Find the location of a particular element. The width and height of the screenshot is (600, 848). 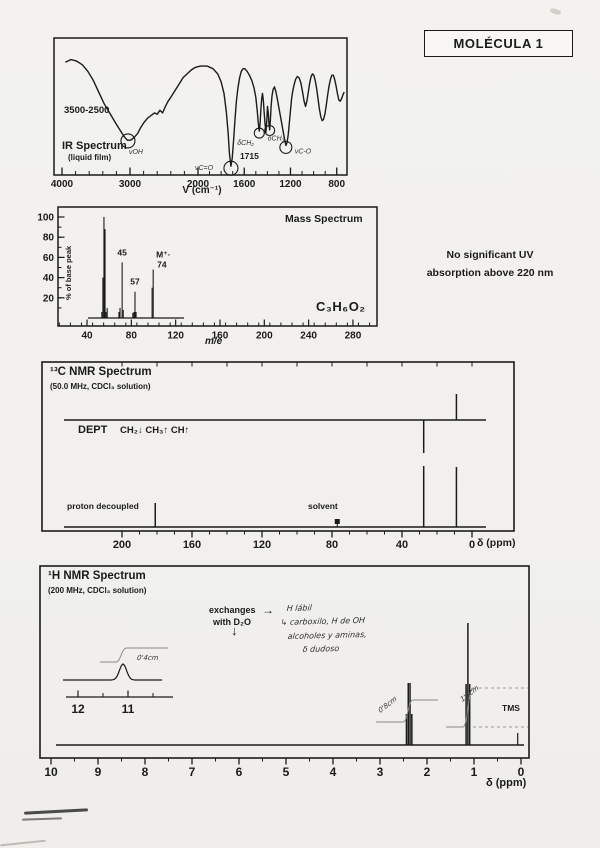

svg-text: 3000 is located at coordinates (130, 184).